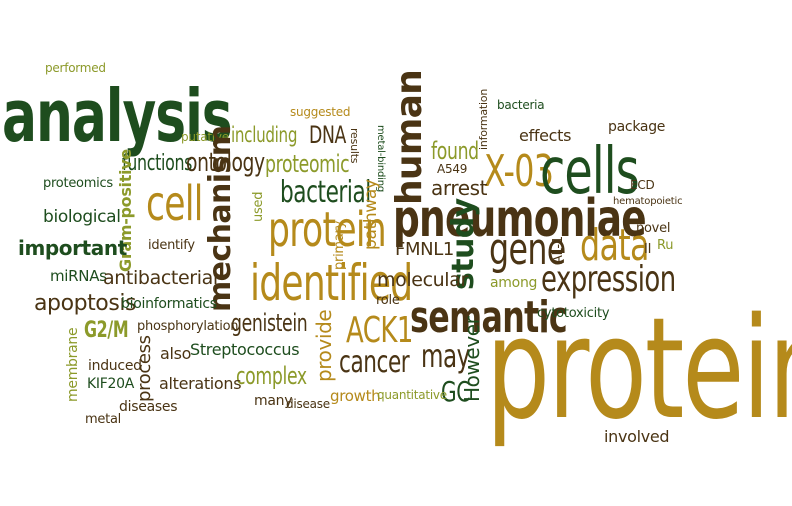 This screenshot has width=792, height=506. I want to click on word: diseases, so click(148, 407).